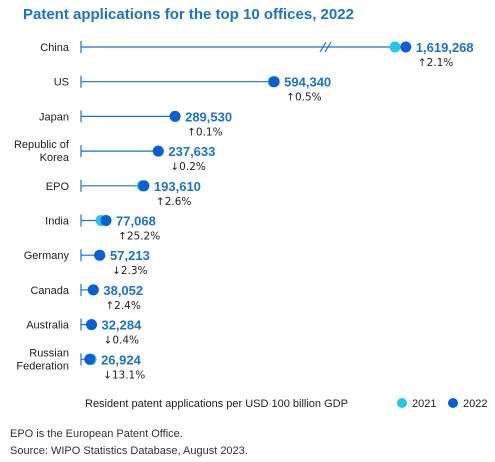  What do you see at coordinates (55, 48) in the screenshot?
I see `category-label-china: China` at bounding box center [55, 48].